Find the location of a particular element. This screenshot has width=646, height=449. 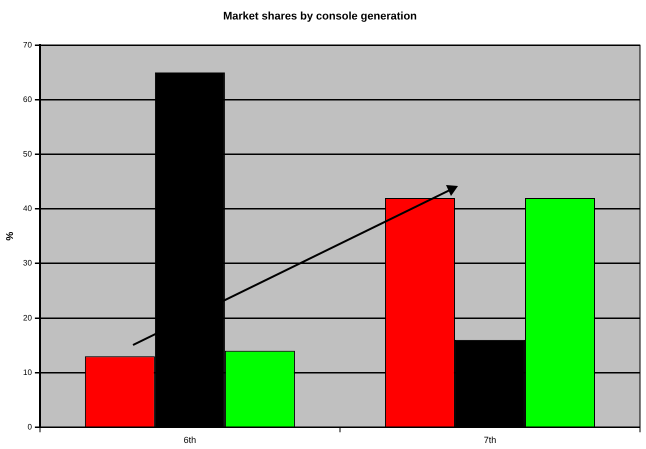

y-tick-label: 10 is located at coordinates (27, 372).